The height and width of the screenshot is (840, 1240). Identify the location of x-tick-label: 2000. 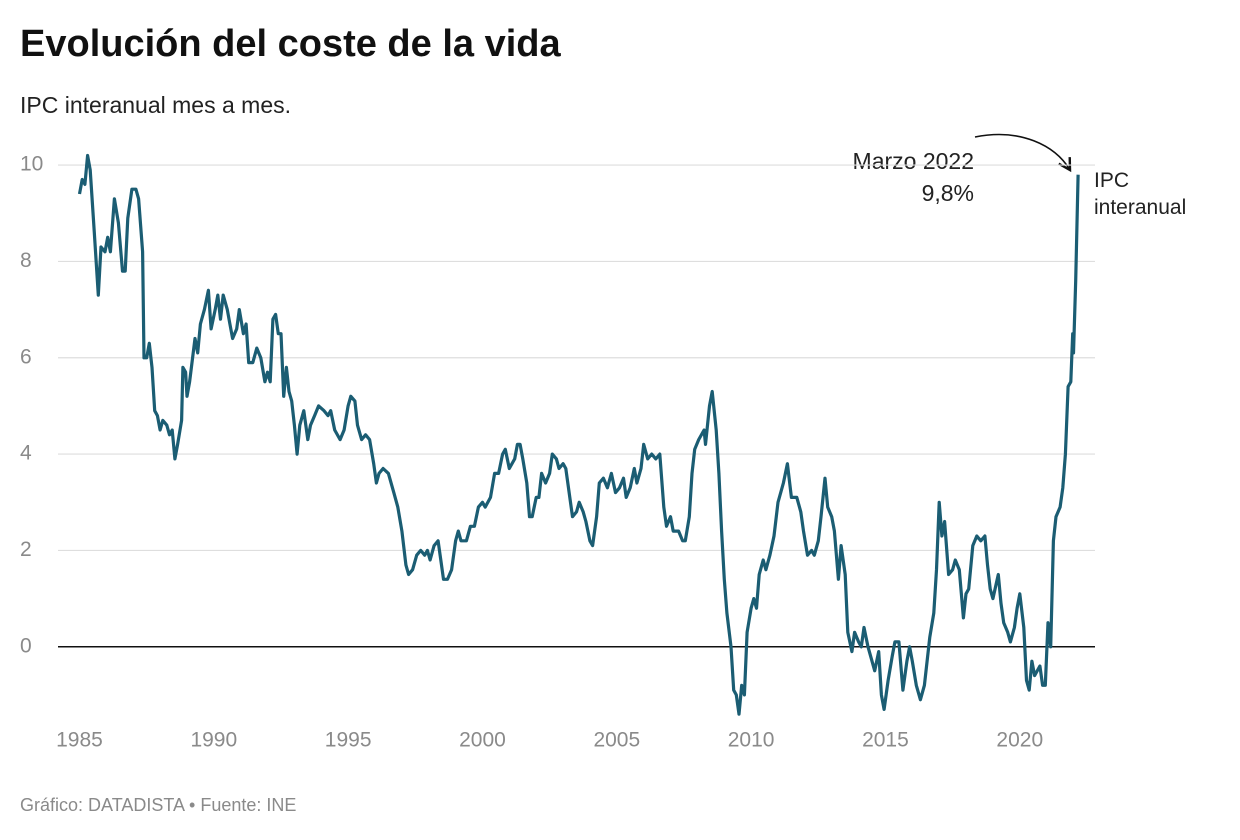
(482, 740).